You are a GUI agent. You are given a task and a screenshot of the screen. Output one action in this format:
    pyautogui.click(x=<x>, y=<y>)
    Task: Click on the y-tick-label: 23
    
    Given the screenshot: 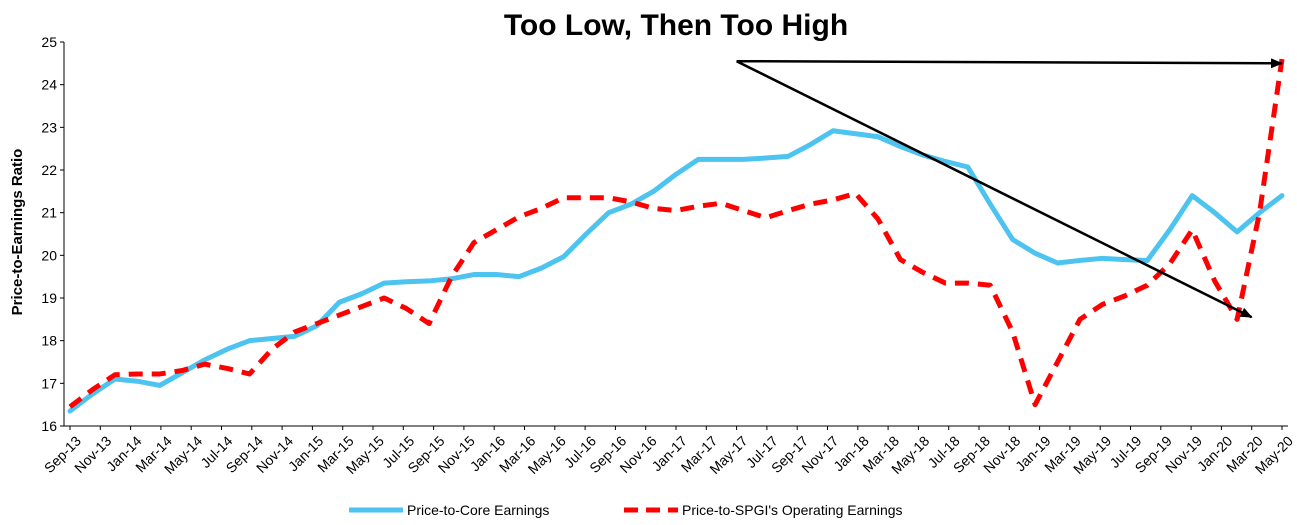 What is the action you would take?
    pyautogui.click(x=49, y=127)
    